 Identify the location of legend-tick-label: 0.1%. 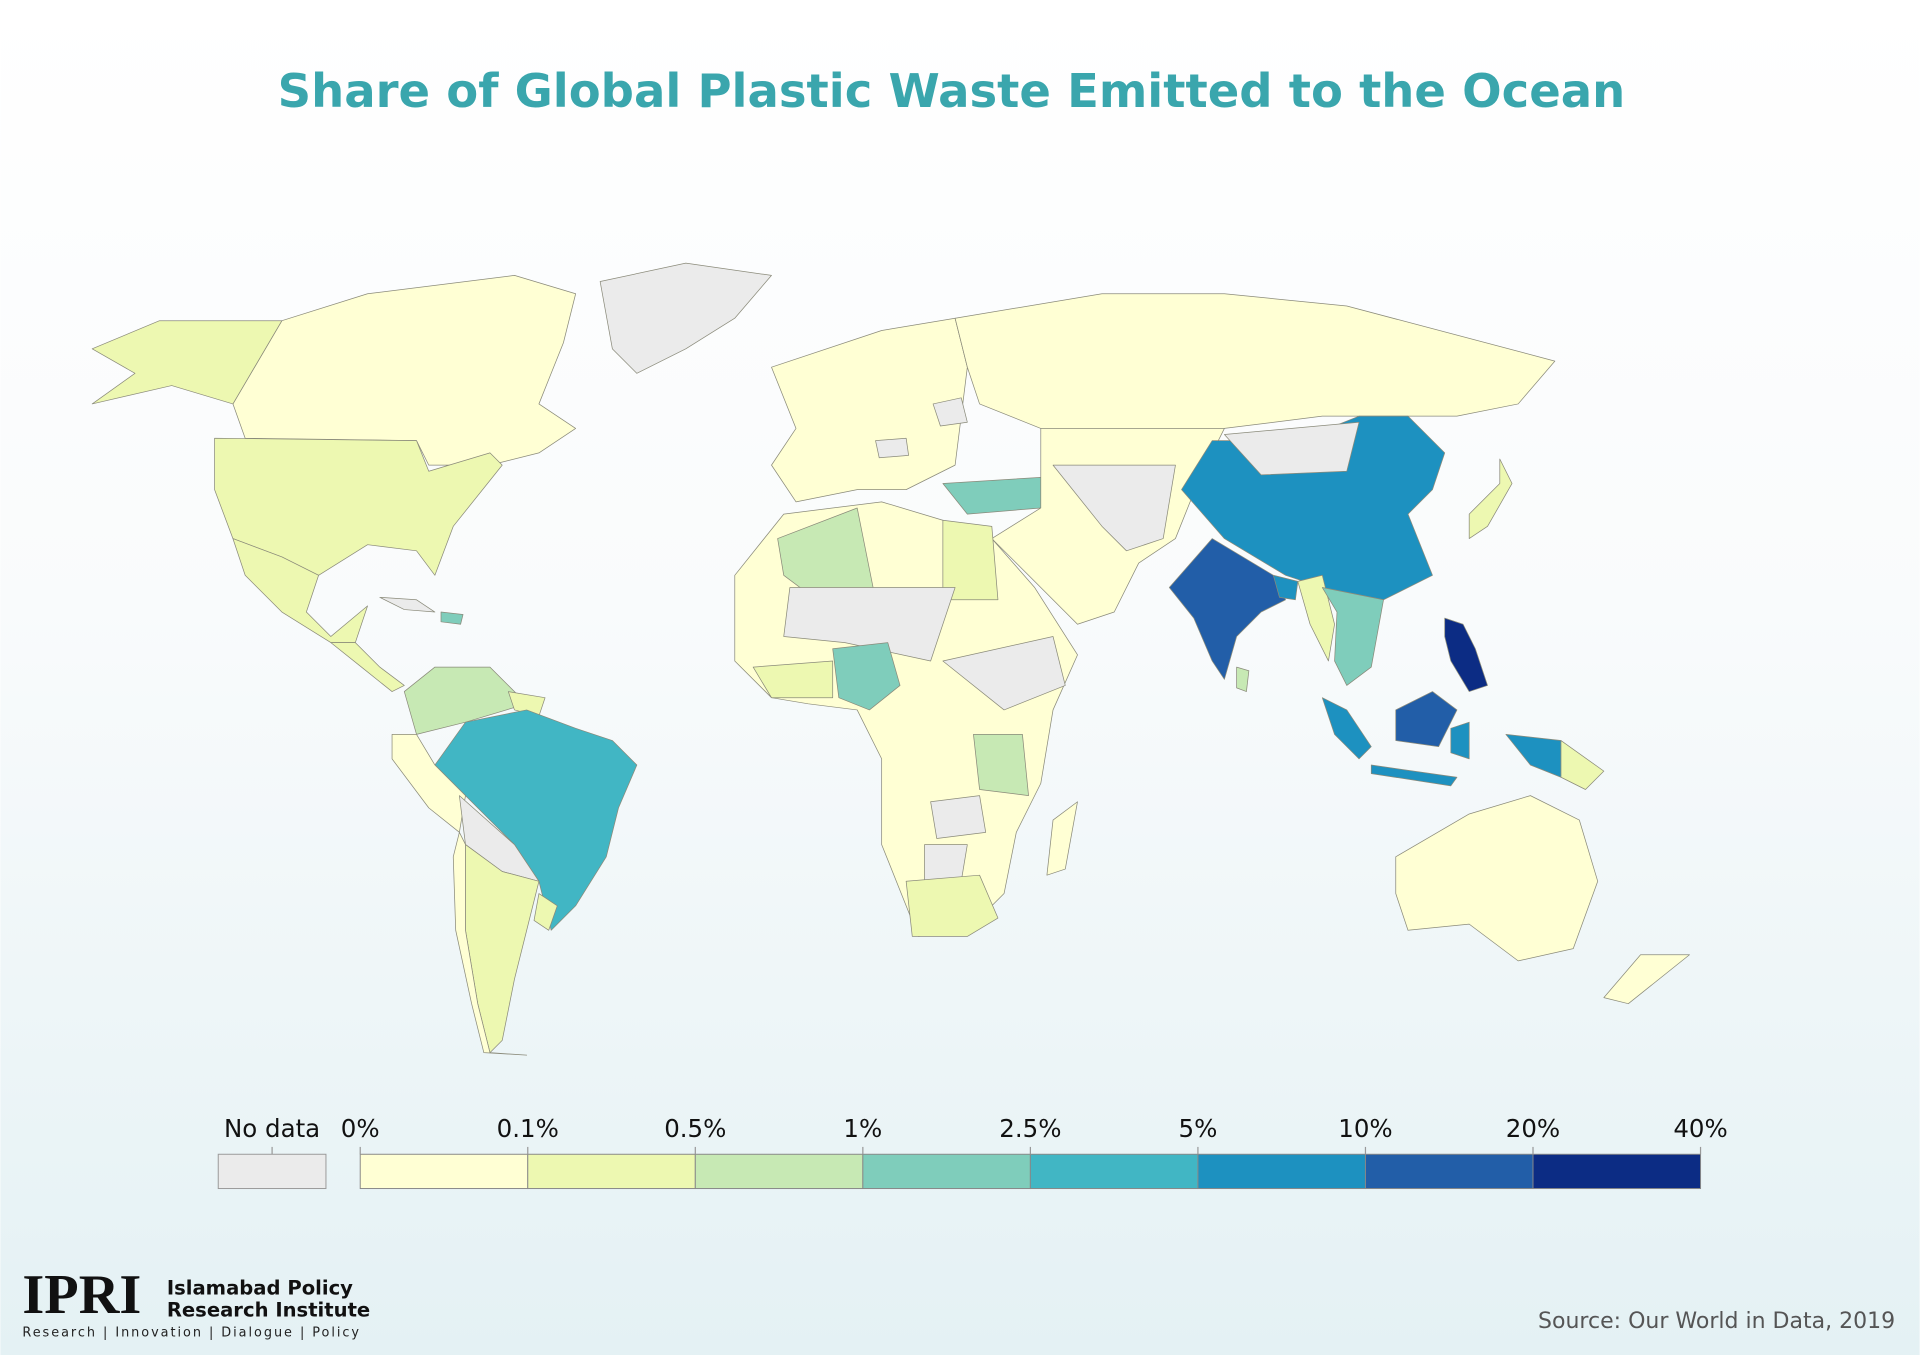
(528, 1128).